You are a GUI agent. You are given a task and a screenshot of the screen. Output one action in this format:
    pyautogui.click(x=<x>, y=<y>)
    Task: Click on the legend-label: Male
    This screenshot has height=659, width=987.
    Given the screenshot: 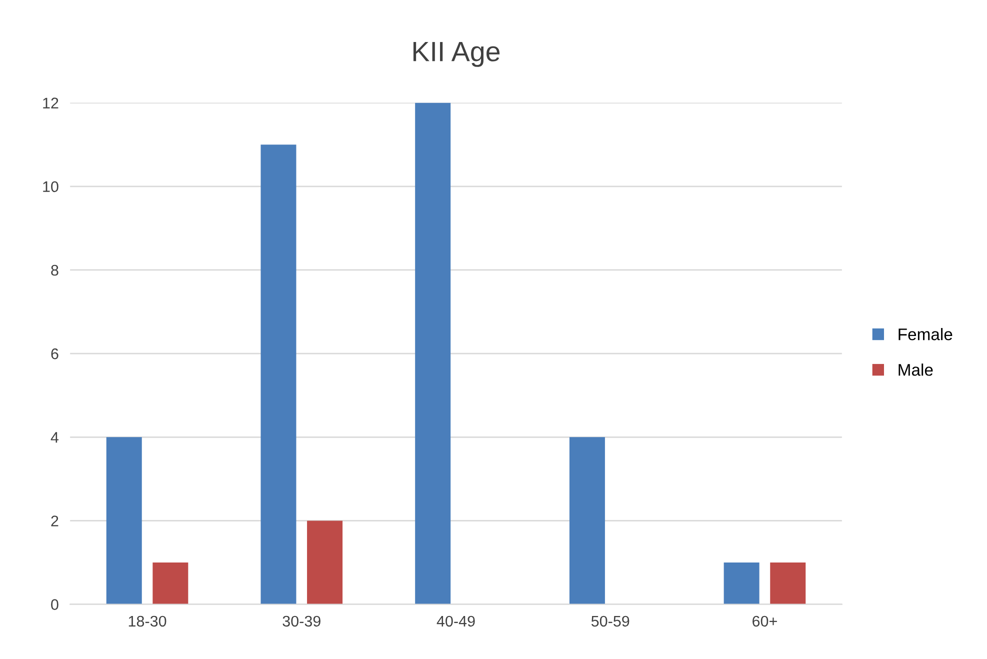 What is the action you would take?
    pyautogui.click(x=915, y=370)
    